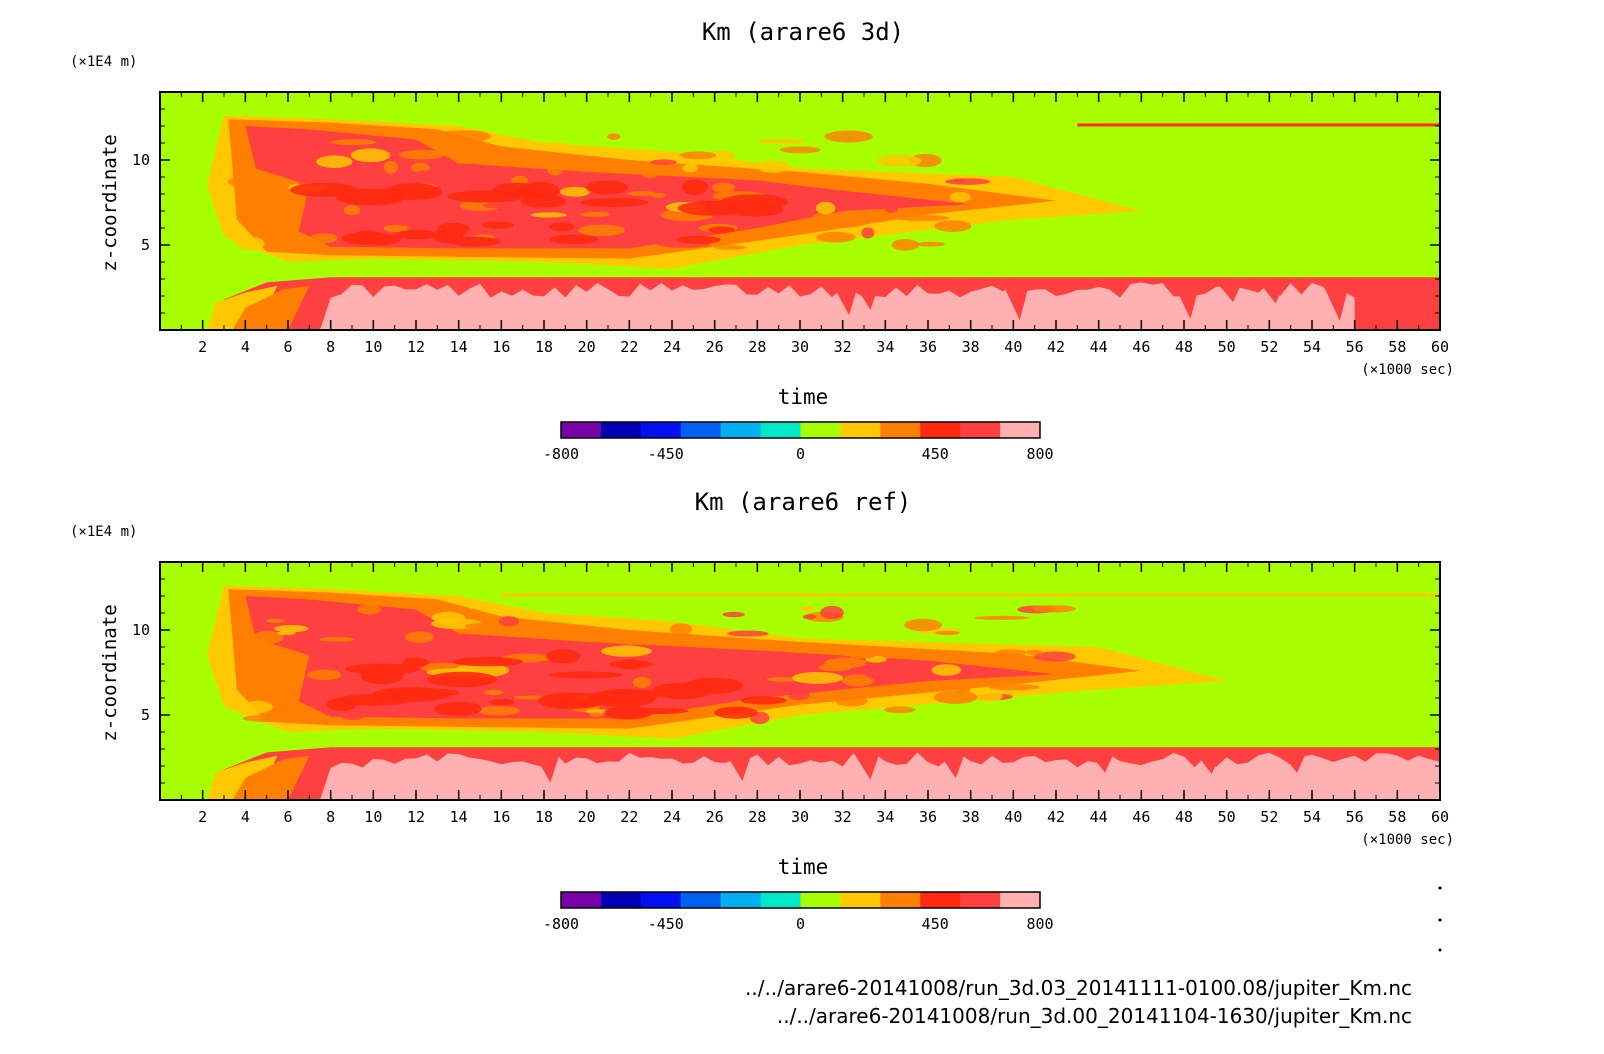  I want to click on x-tick-label: 54, so click(1312, 817).